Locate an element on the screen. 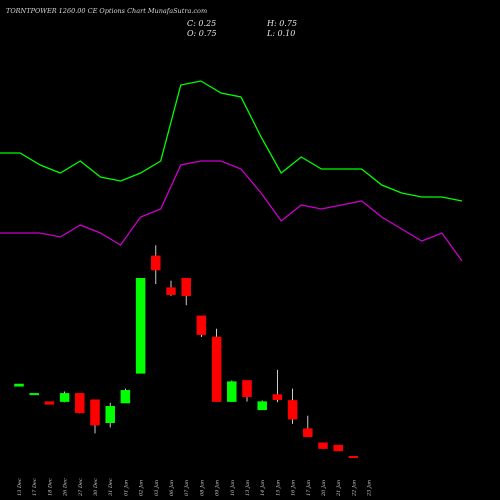  x-tick-label: 15 Jan is located at coordinates (278, 488).